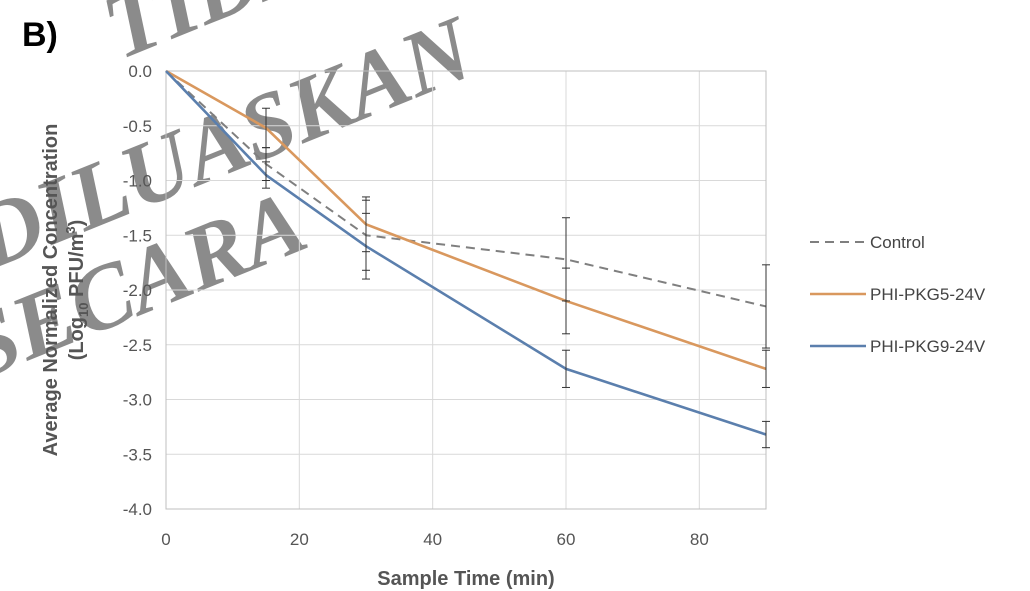 The width and height of the screenshot is (1030, 591). What do you see at coordinates (566, 539) in the screenshot?
I see `x-tick-label: 60` at bounding box center [566, 539].